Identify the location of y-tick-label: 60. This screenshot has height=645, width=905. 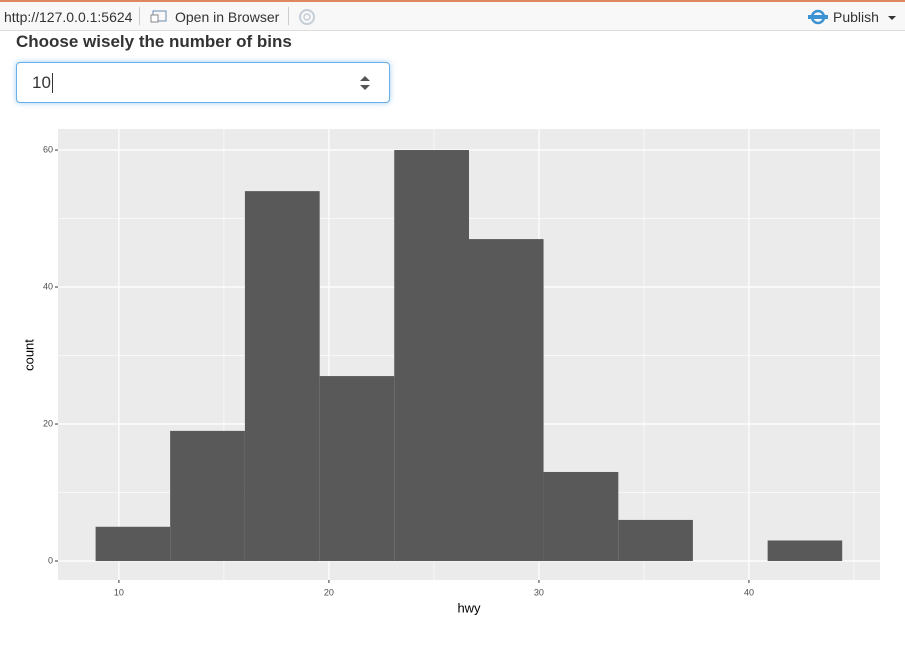
(48, 149).